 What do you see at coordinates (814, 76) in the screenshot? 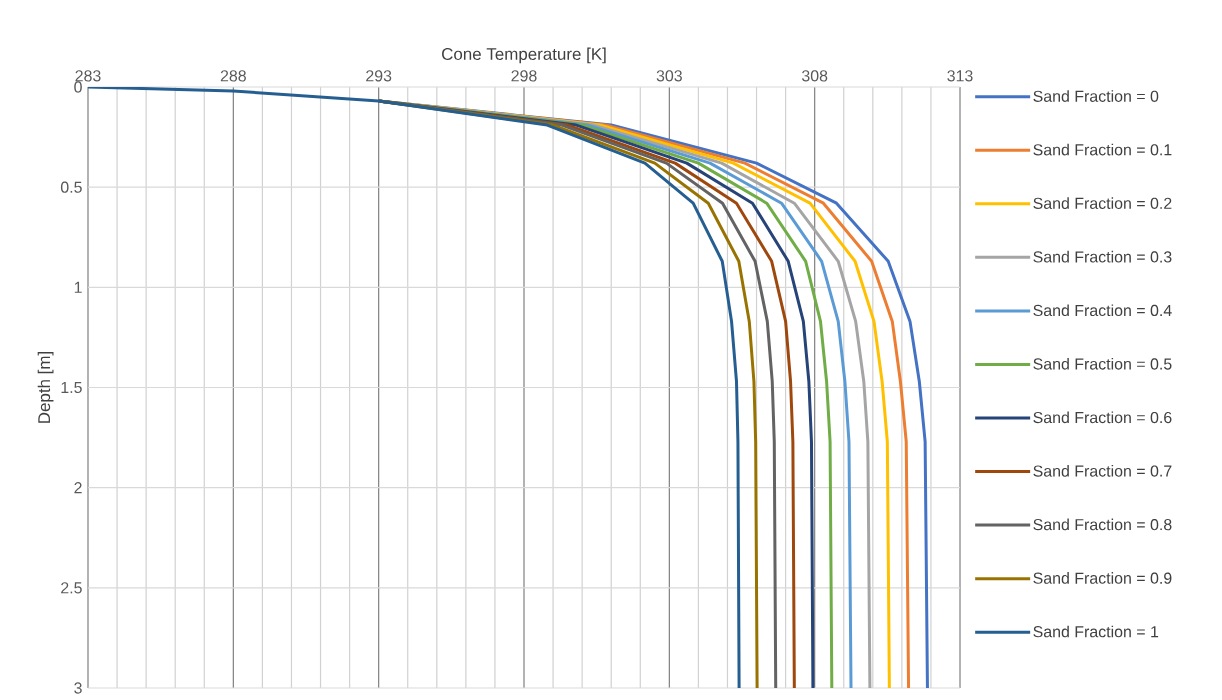
I see `x-tick-label: 308` at bounding box center [814, 76].